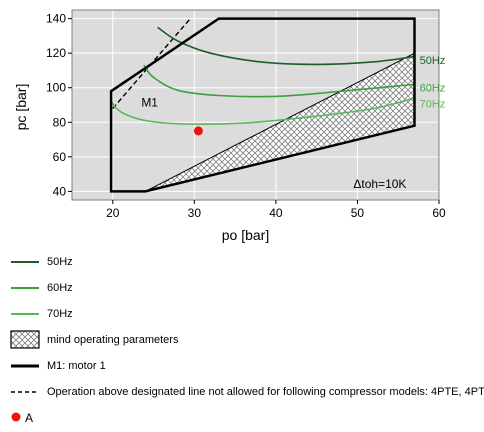 The width and height of the screenshot is (484, 432). What do you see at coordinates (60, 262) in the screenshot?
I see `legend-label: 50Hz` at bounding box center [60, 262].